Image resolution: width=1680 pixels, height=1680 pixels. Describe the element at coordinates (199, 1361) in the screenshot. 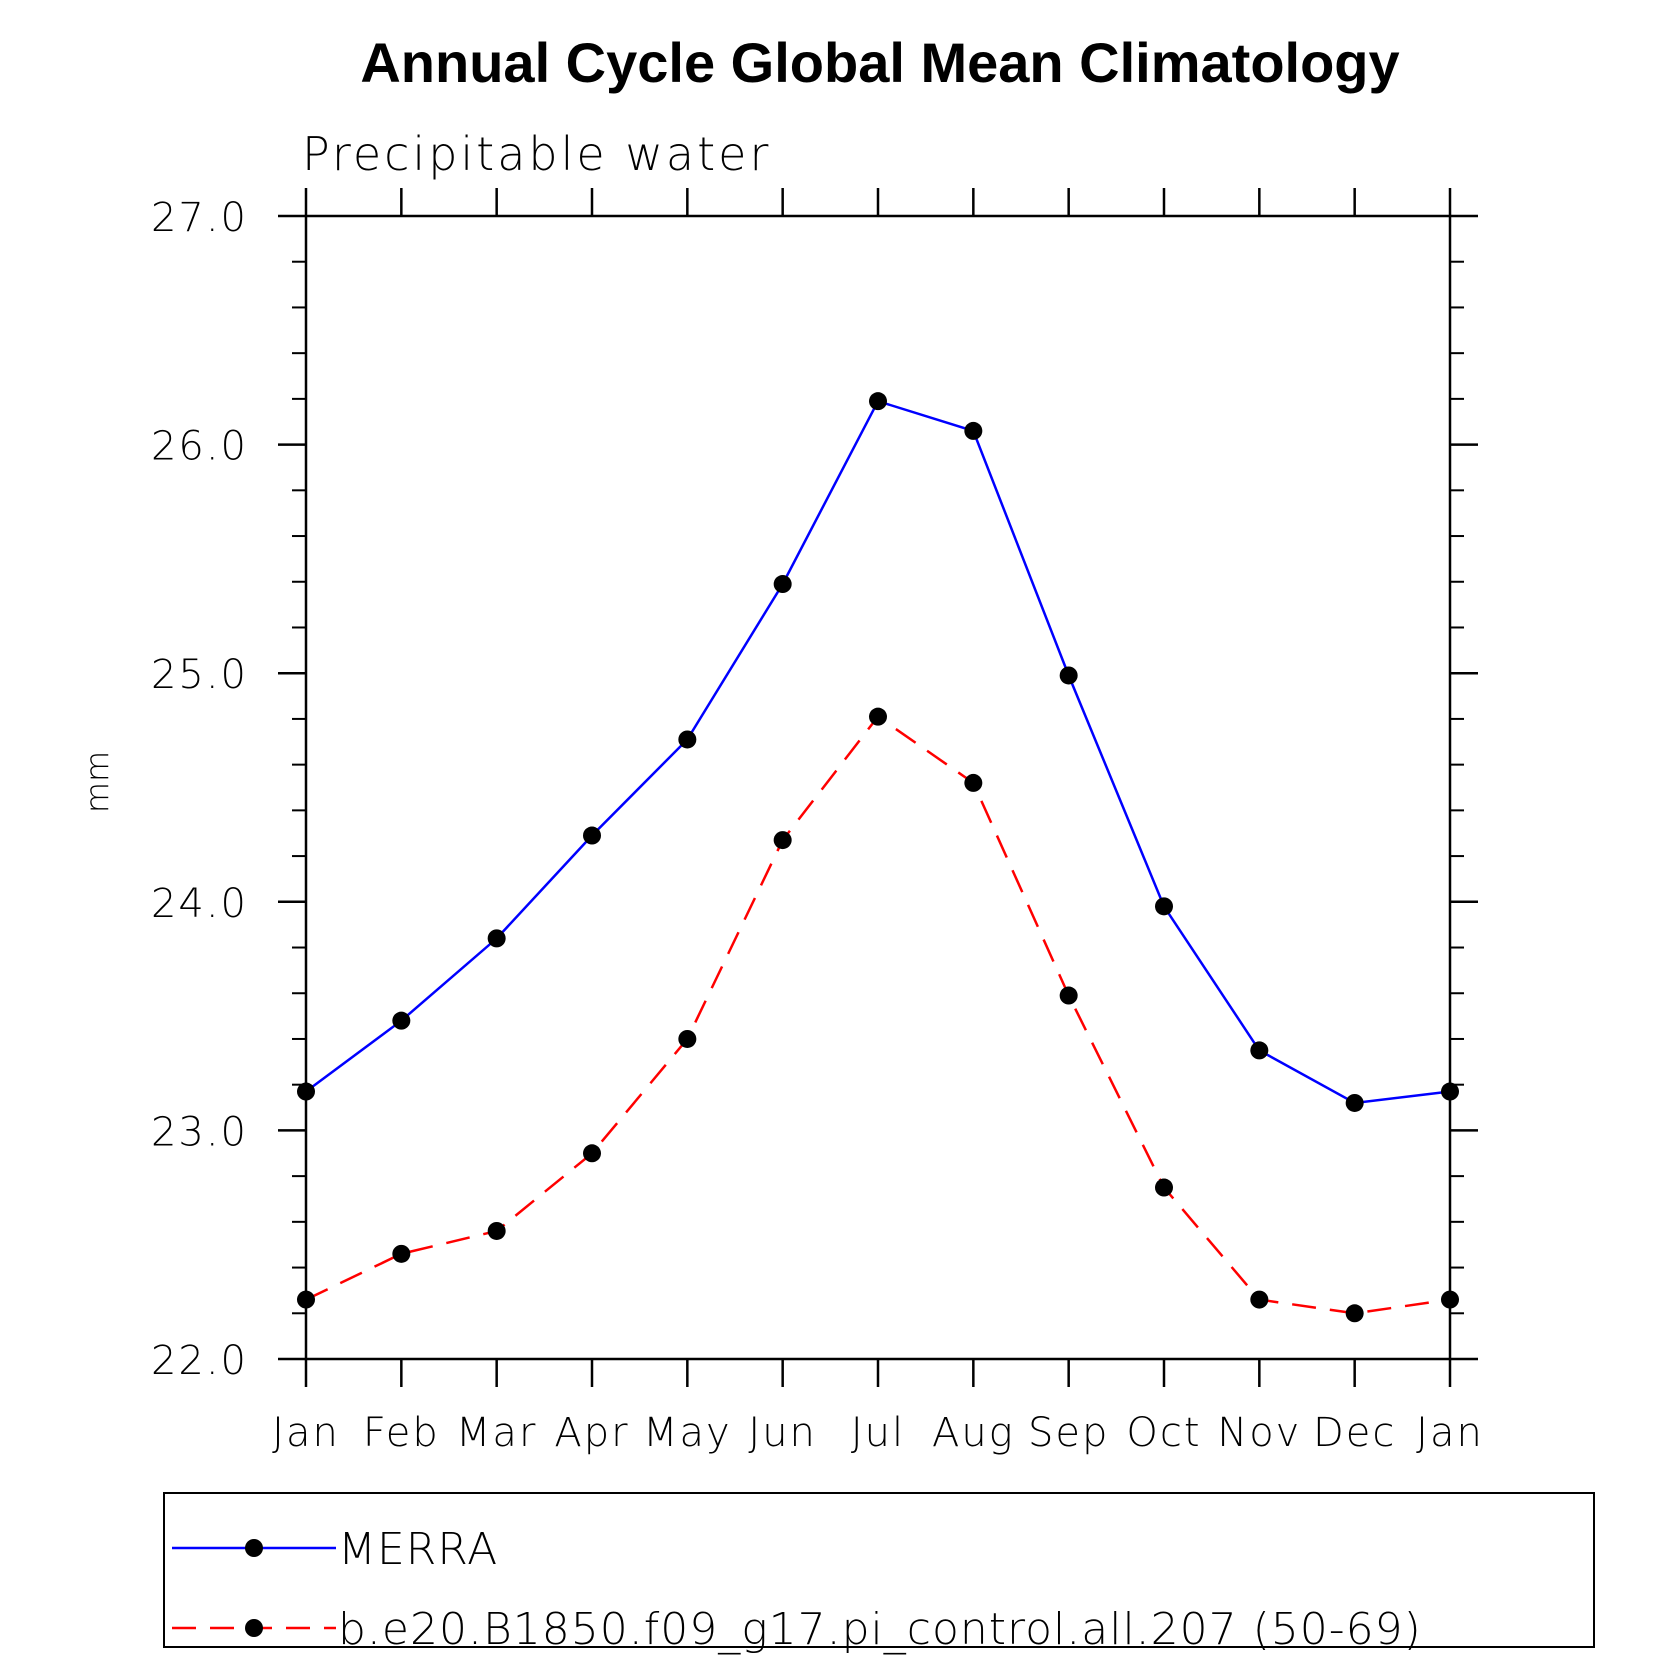

I see `y-tick-label: 22.0` at that location.